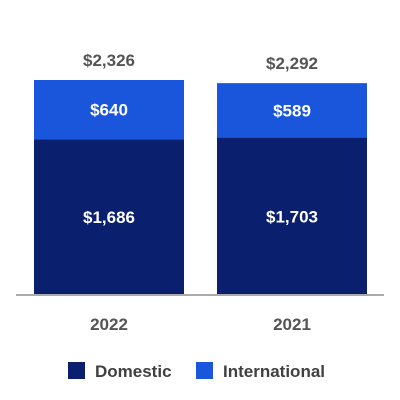  Describe the element at coordinates (109, 60) in the screenshot. I see `total-label-2022: $2,326` at that location.